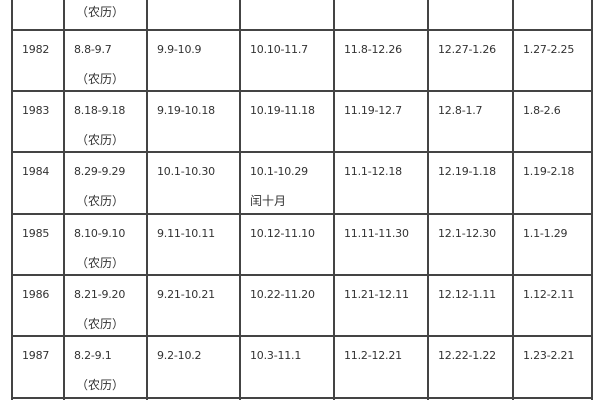 Image resolution: width=600 pixels, height=400 pixels. Describe the element at coordinates (376, 294) in the screenshot. I see `date-range-cell: 11.21-12.11` at that location.